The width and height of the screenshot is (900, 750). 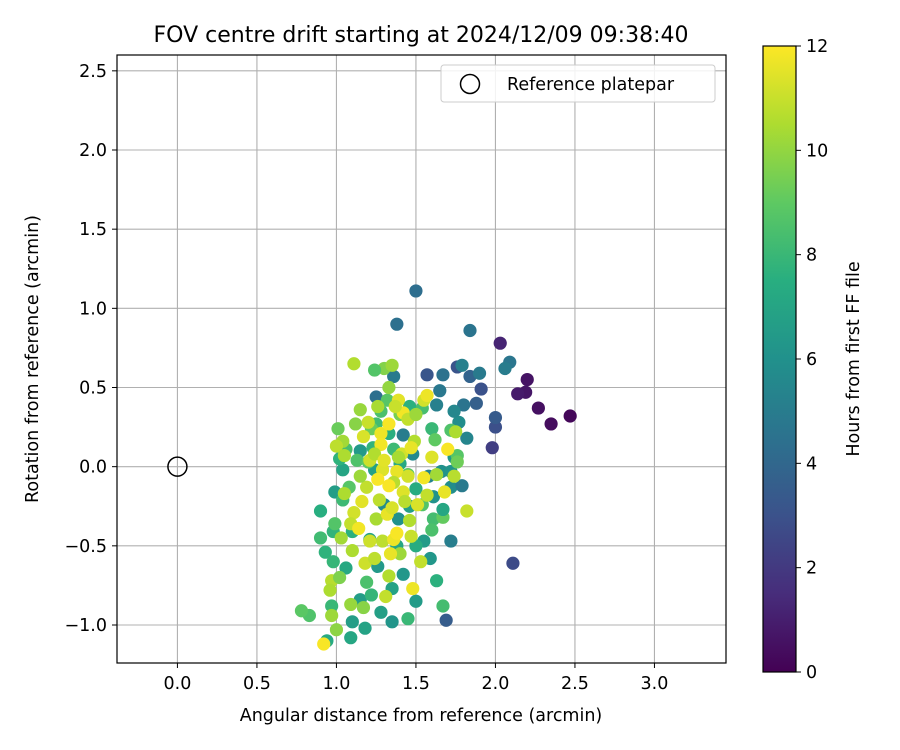 I want to click on y-tick-label: 2.0, so click(x=93, y=151).